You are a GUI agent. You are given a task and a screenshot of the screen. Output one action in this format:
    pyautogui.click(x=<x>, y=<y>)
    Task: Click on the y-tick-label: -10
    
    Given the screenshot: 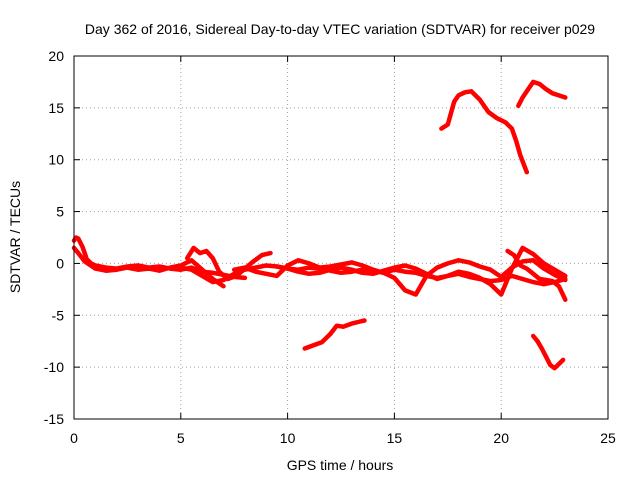 What is the action you would take?
    pyautogui.click(x=54, y=367)
    